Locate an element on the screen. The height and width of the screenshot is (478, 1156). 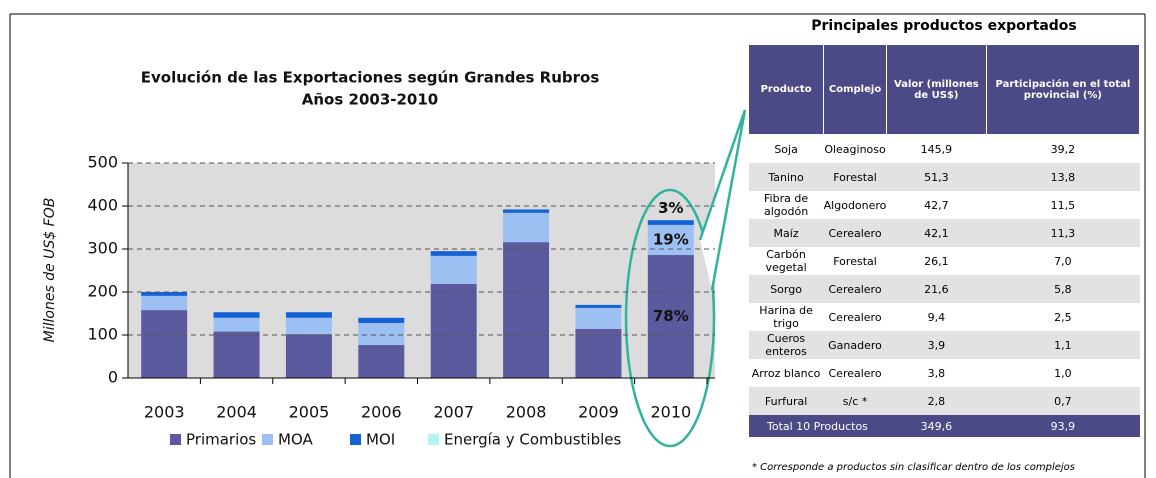
table-row: Soja Oleaginoso 145,9 39,2 is located at coordinates (944, 149).